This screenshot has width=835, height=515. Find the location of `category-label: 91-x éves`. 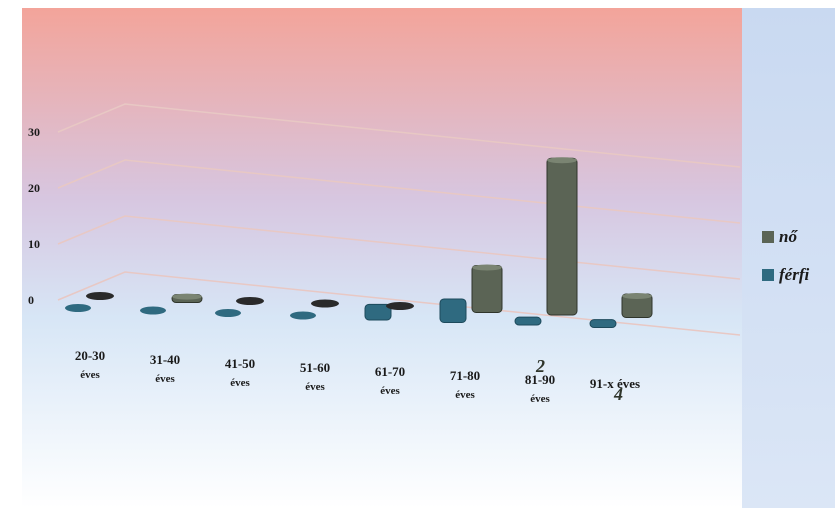

category-label: 91-x éves is located at coordinates (615, 383).